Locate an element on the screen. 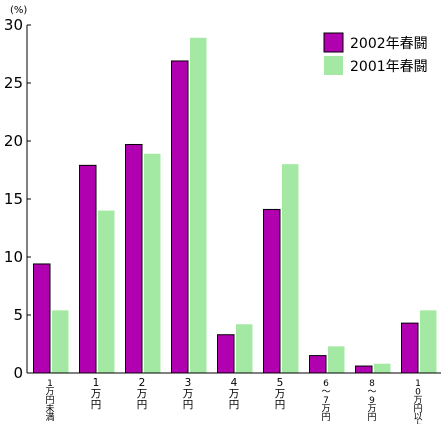 Image resolution: width=446 pixels, height=424 pixels. legend-label-2001: 2001年春闘 is located at coordinates (389, 67).